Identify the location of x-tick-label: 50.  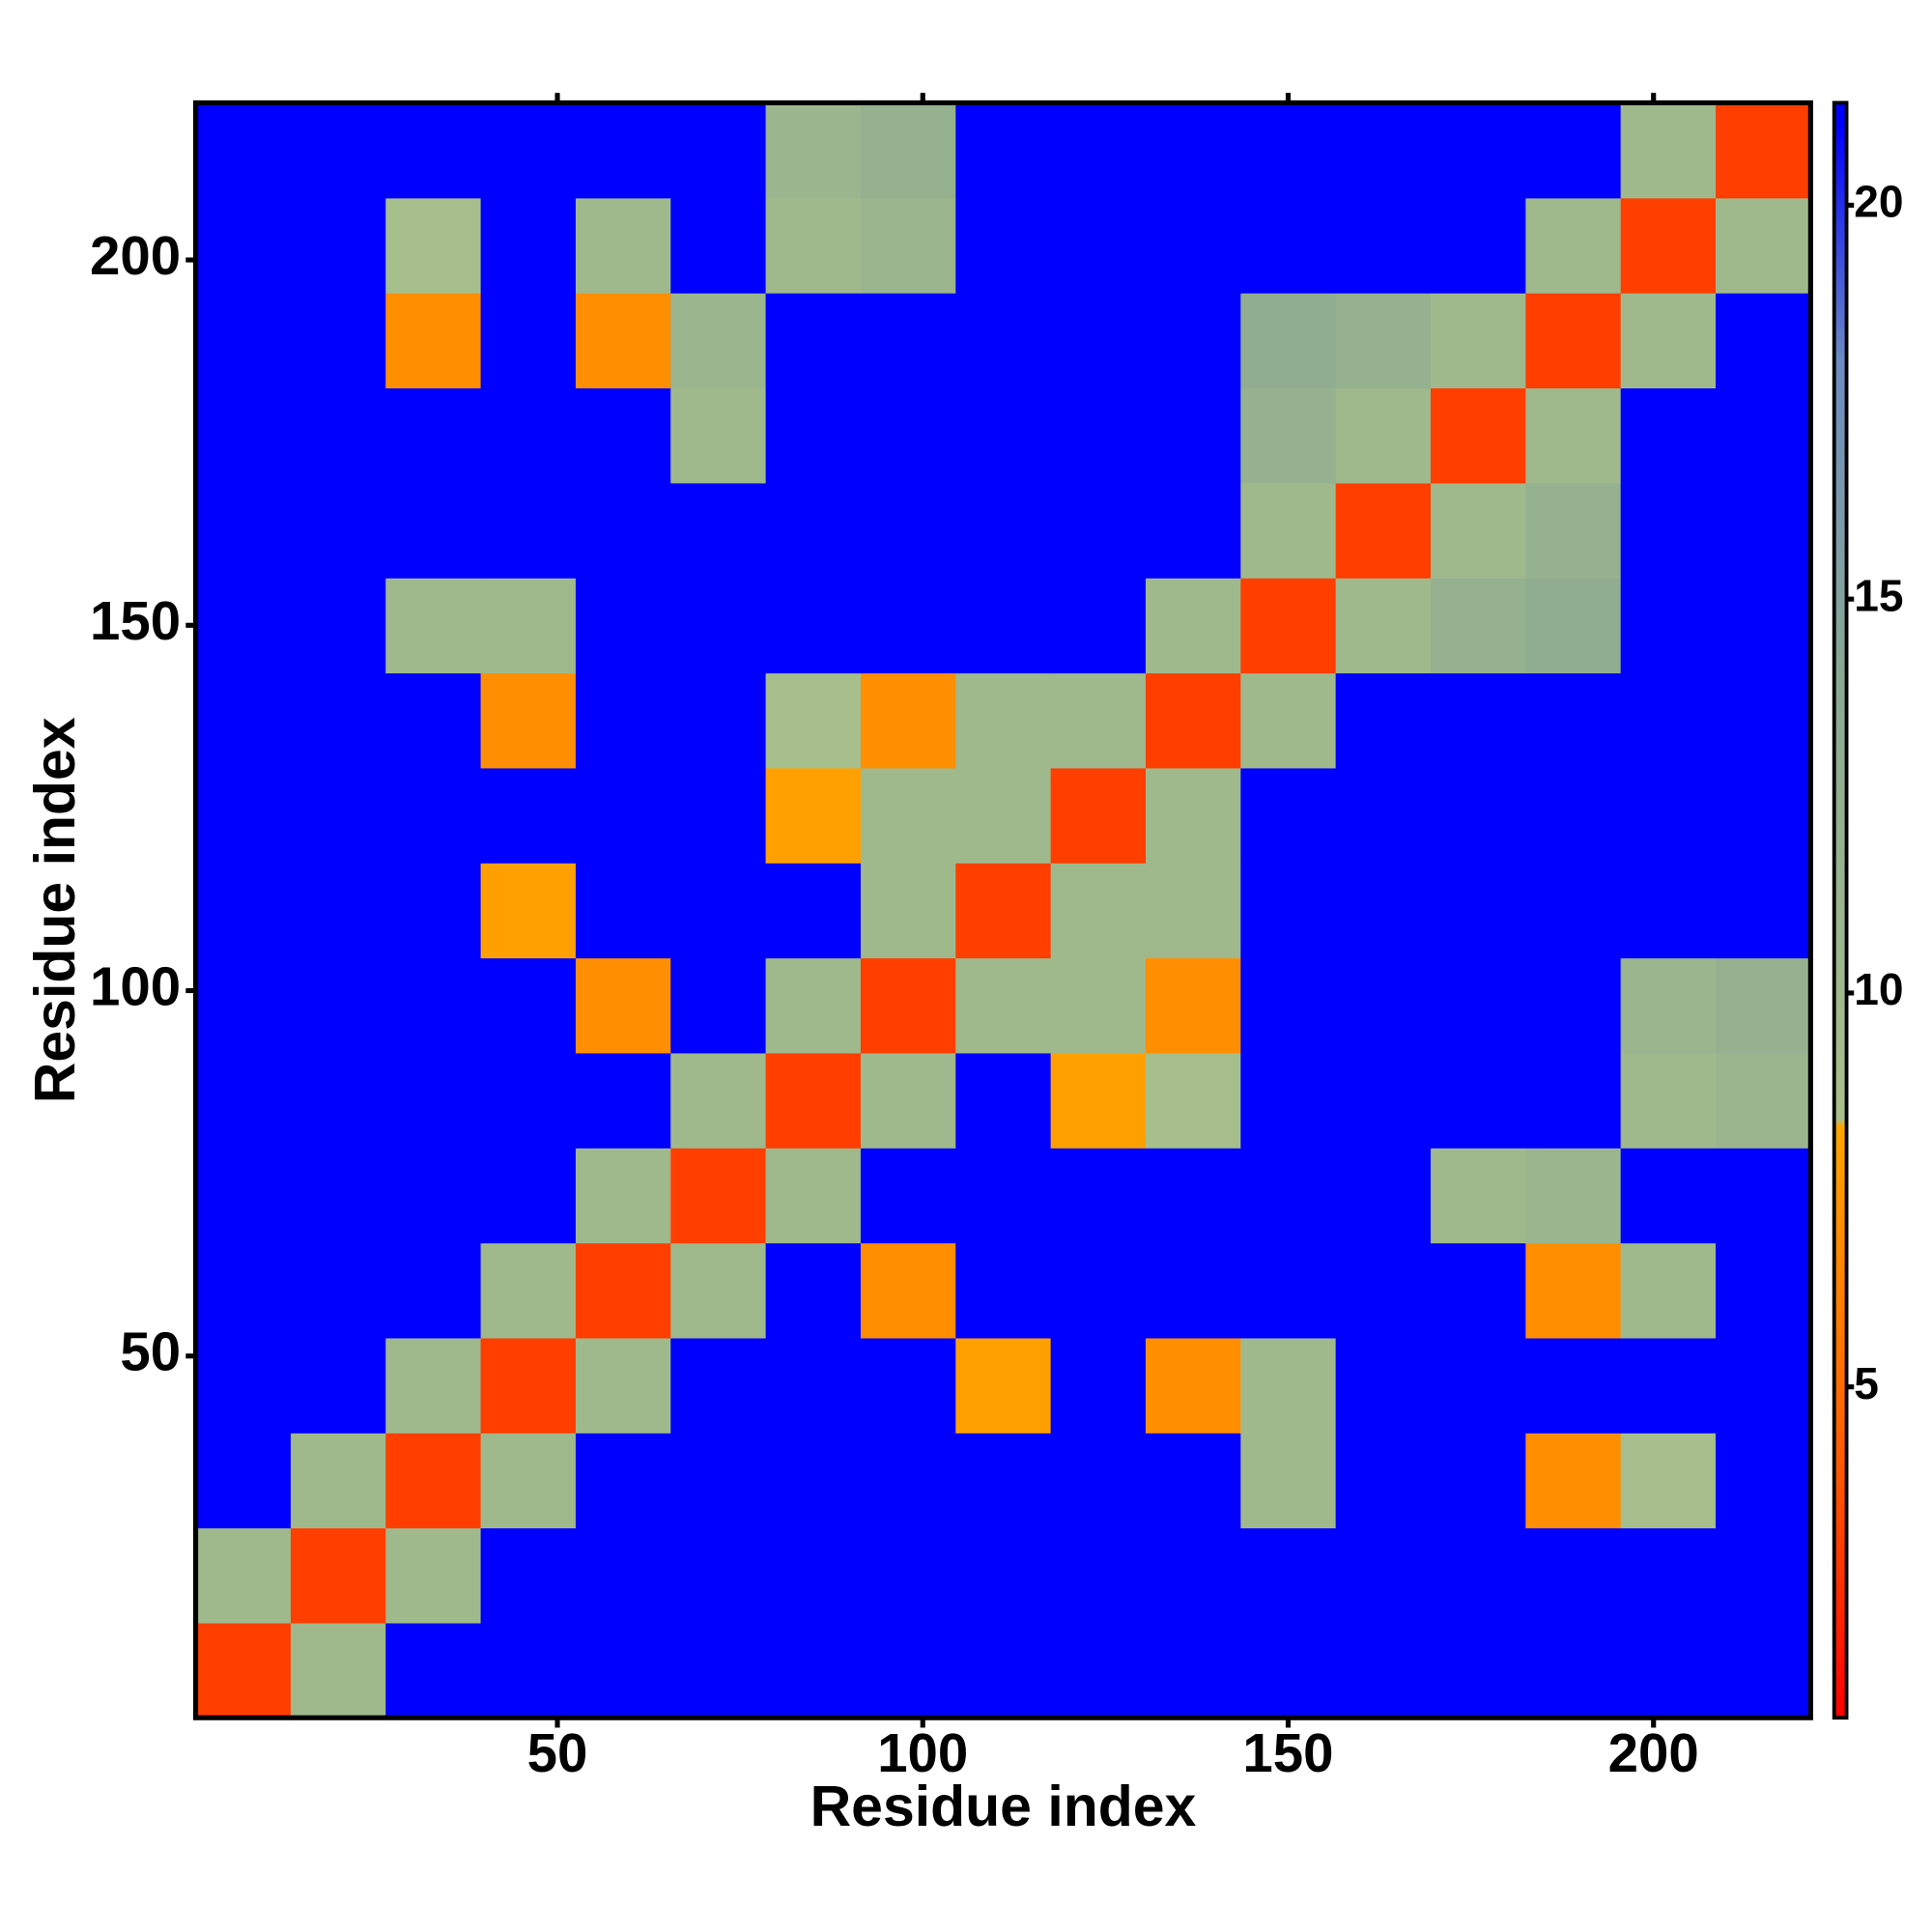
(557, 1752).